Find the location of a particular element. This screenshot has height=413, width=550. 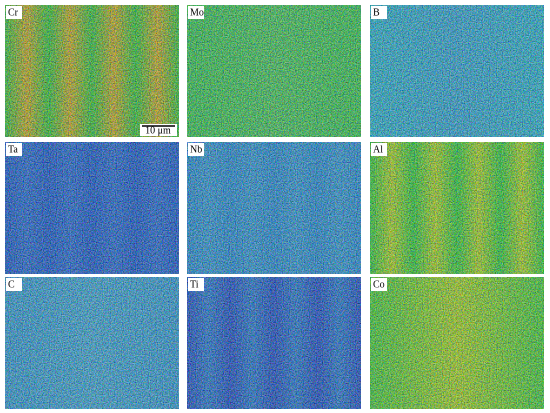

map-panel: Nb is located at coordinates (274, 208).